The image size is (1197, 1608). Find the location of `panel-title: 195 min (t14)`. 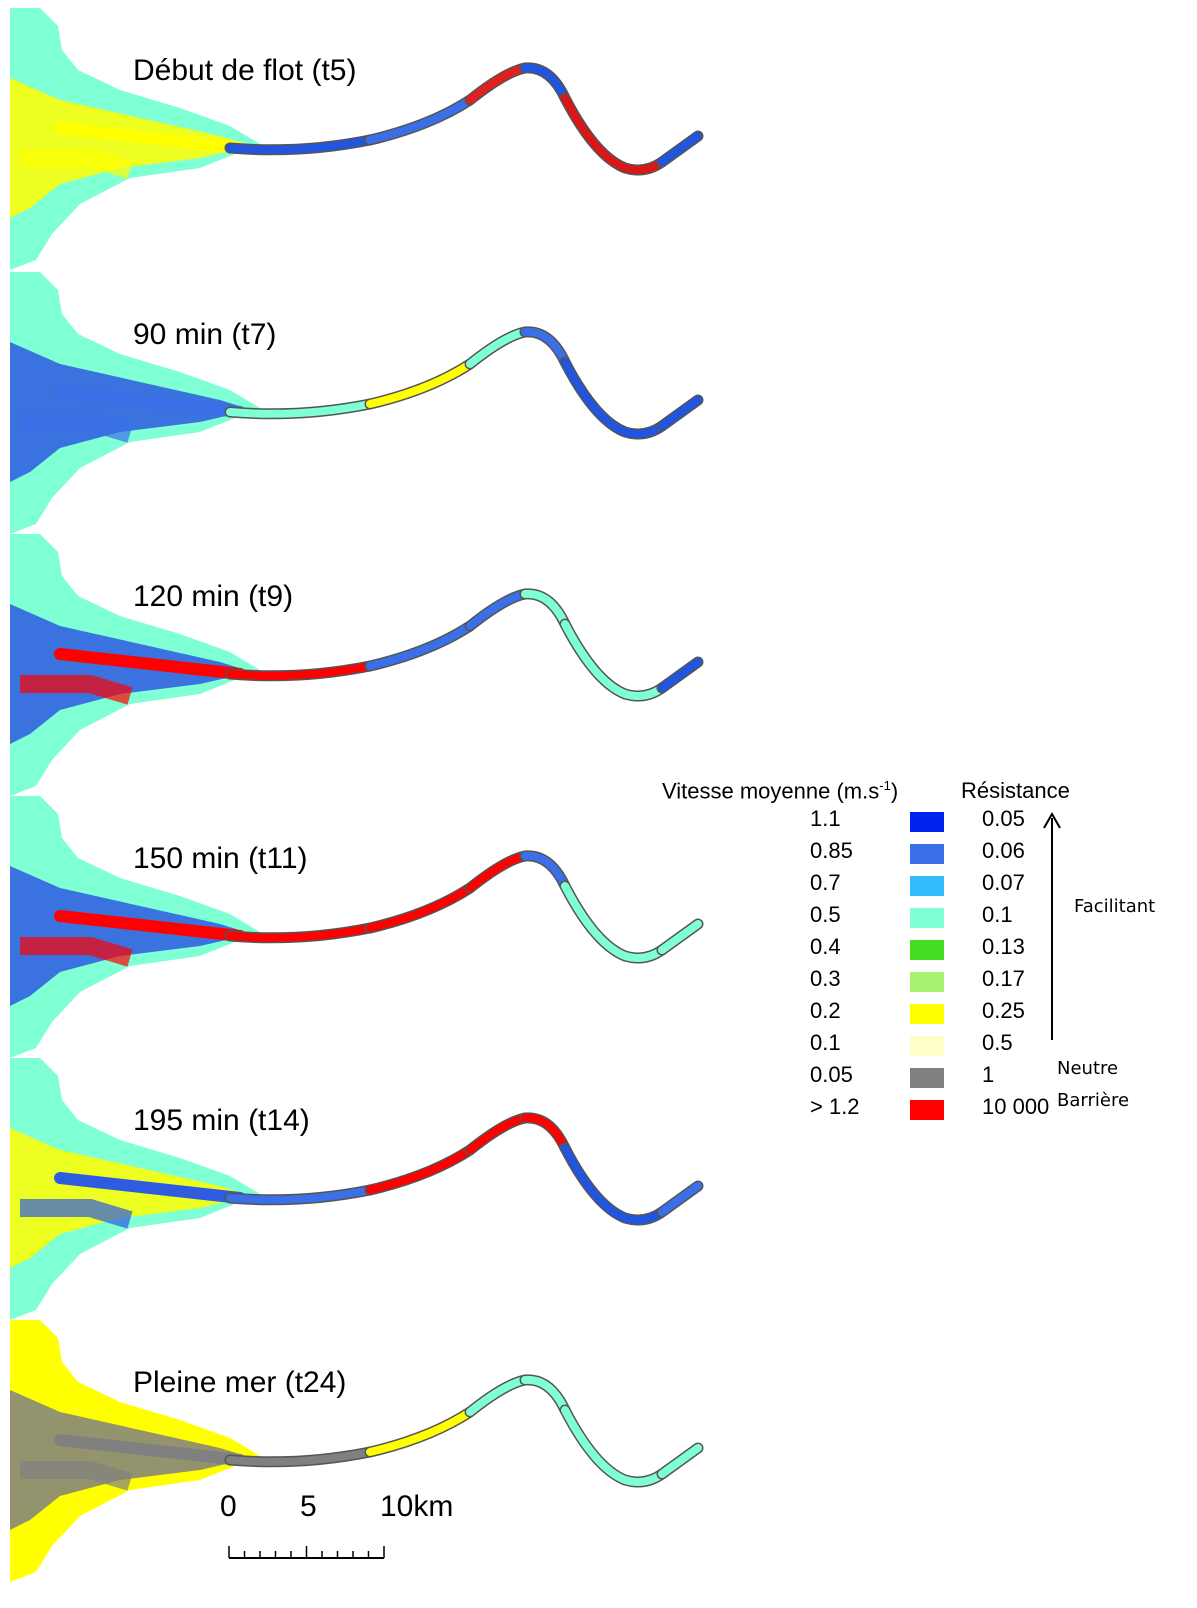

panel-title: 195 min (t14) is located at coordinates (221, 1120).